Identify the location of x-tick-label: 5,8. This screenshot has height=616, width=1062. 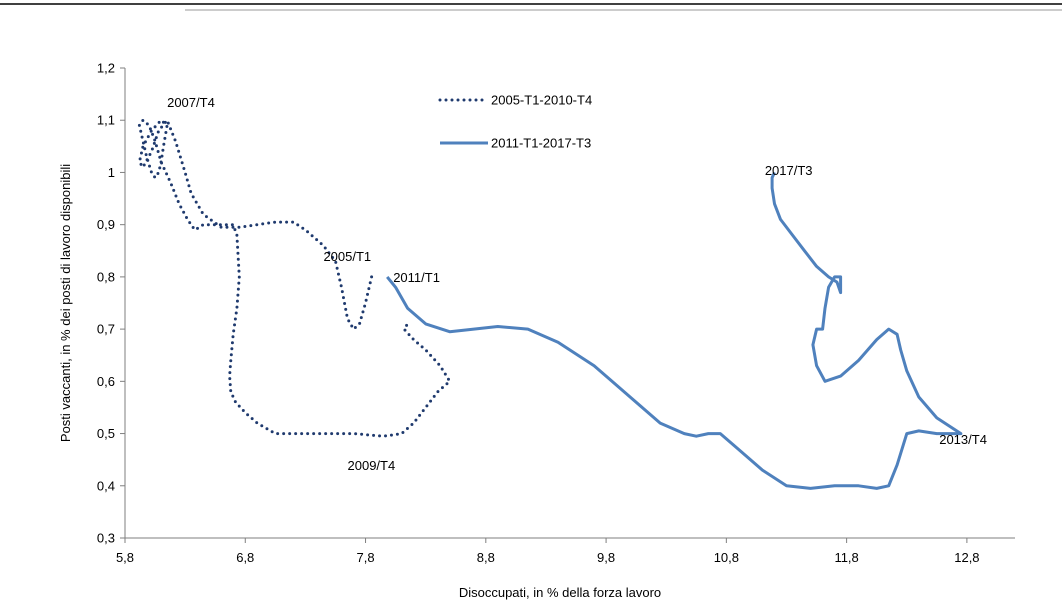
(125, 557).